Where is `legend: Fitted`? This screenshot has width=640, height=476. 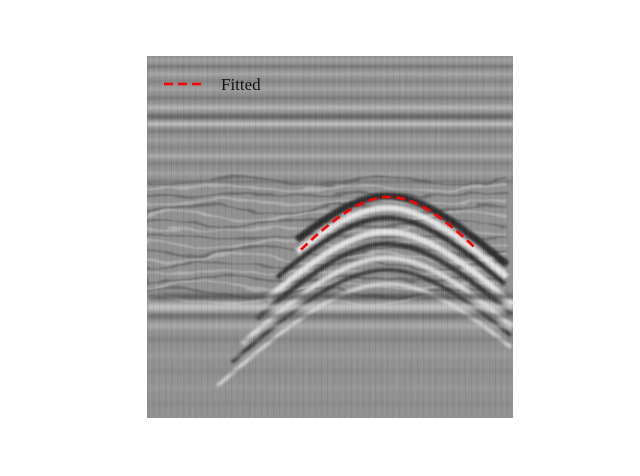 legend: Fitted is located at coordinates (212, 84).